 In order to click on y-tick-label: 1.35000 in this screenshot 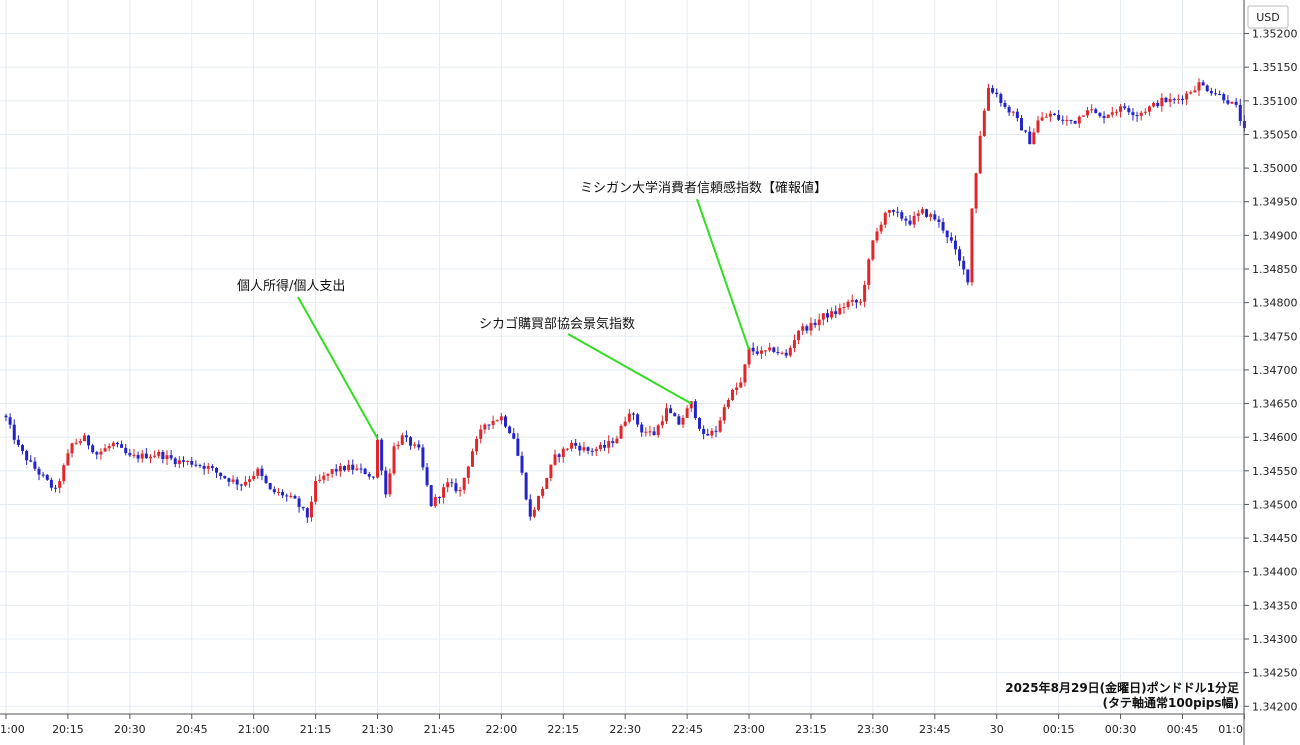, I will do `click(1275, 168)`.